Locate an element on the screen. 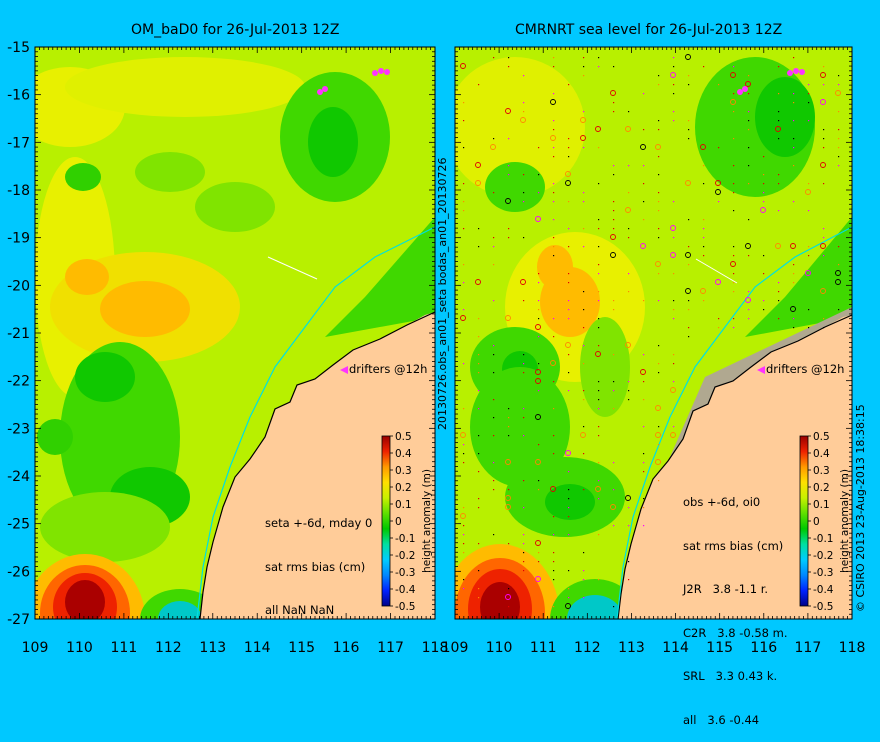  x-tick-label: 111 is located at coordinates (543, 648).